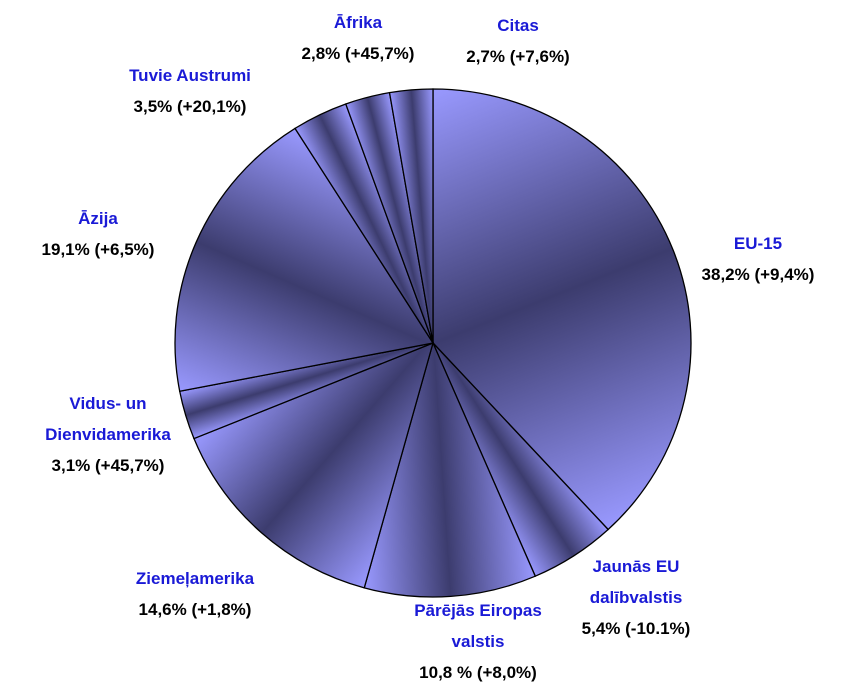 The height and width of the screenshot is (689, 853). Describe the element at coordinates (636, 582) in the screenshot. I see `category-label: Jaunās EU dalībvalstis` at that location.